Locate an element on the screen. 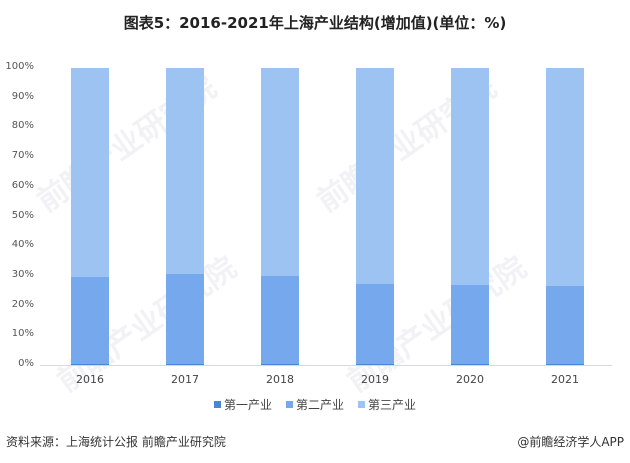  bar-2021 is located at coordinates (565, 216).